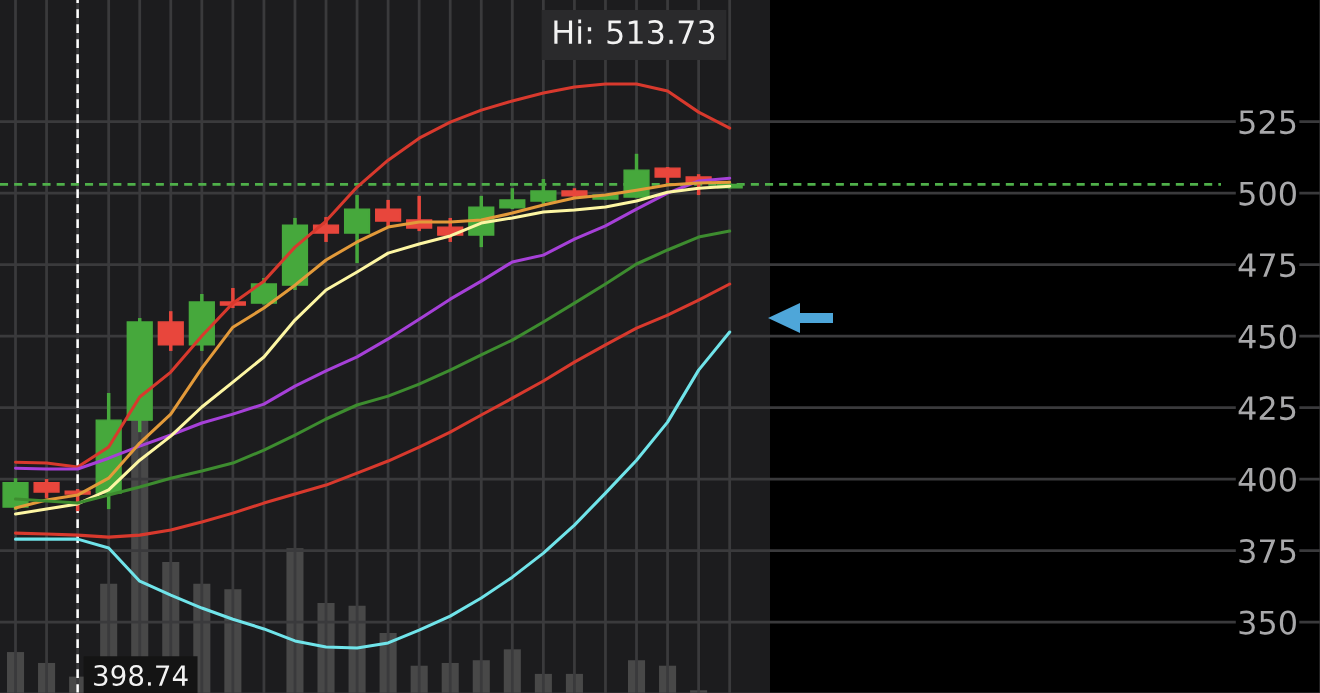 Image resolution: width=1320 pixels, height=693 pixels. Describe the element at coordinates (1267, 622) in the screenshot. I see `y-tick-label: 350` at that location.